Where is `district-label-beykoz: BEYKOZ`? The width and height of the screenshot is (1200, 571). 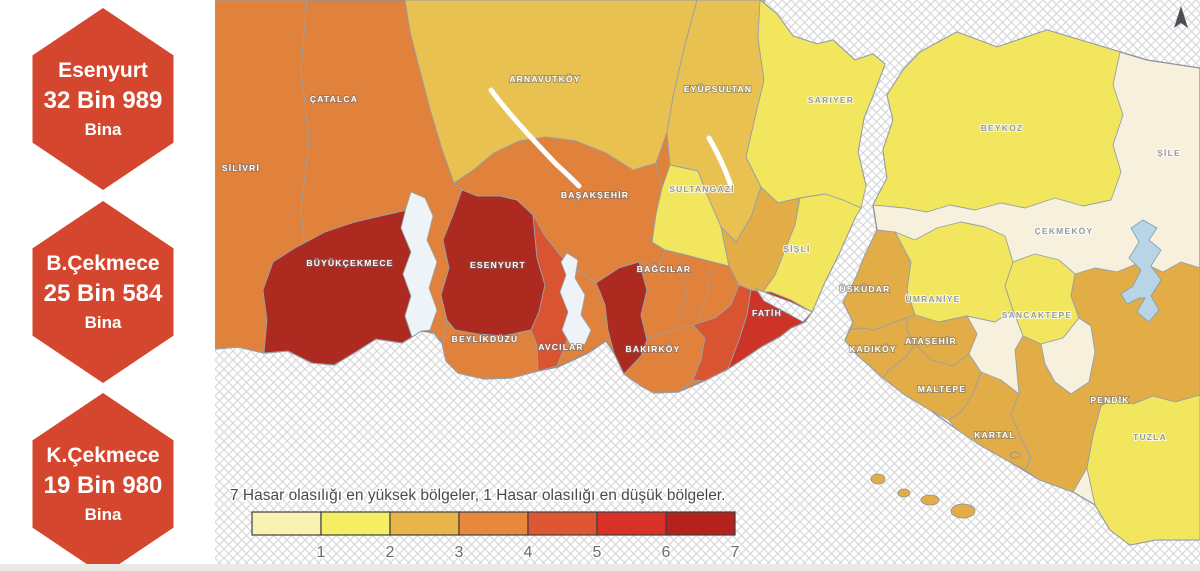
district-label-beykoz: BEYKOZ is located at coordinates (1002, 128).